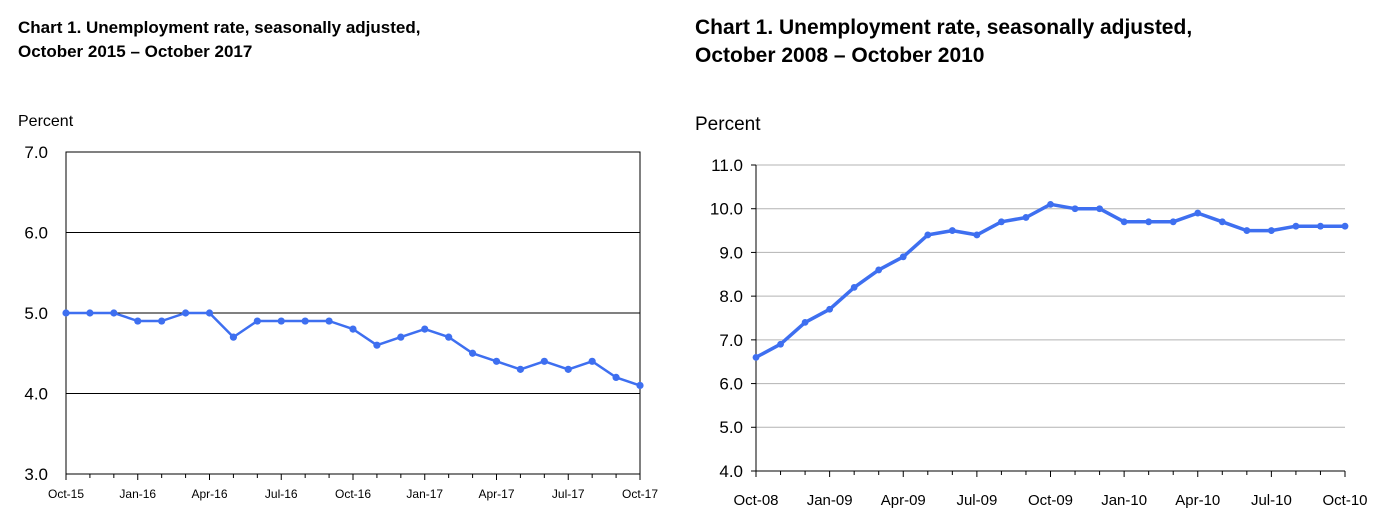  Describe the element at coordinates (1271, 500) in the screenshot. I see `x-tick-label: Jul-10` at that location.